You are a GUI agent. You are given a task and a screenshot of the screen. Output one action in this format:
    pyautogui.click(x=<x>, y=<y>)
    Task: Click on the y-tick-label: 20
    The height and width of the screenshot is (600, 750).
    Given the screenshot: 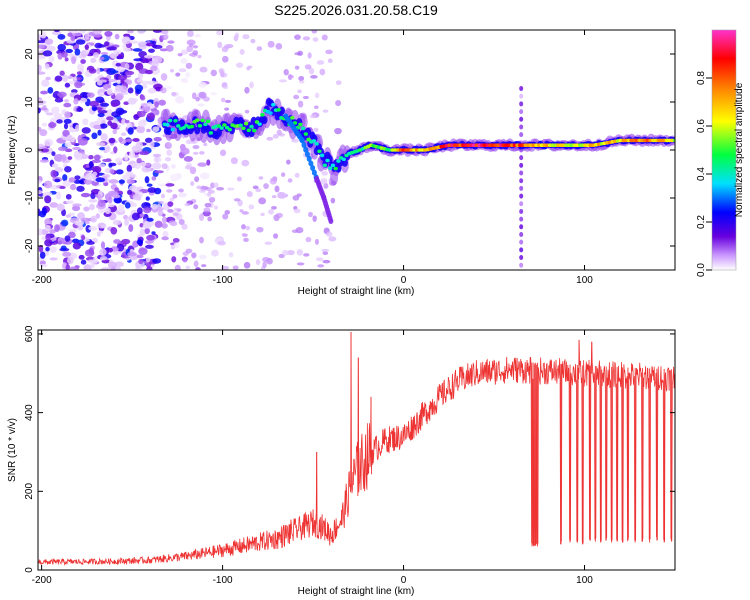 What is the action you would take?
    pyautogui.click(x=29, y=54)
    